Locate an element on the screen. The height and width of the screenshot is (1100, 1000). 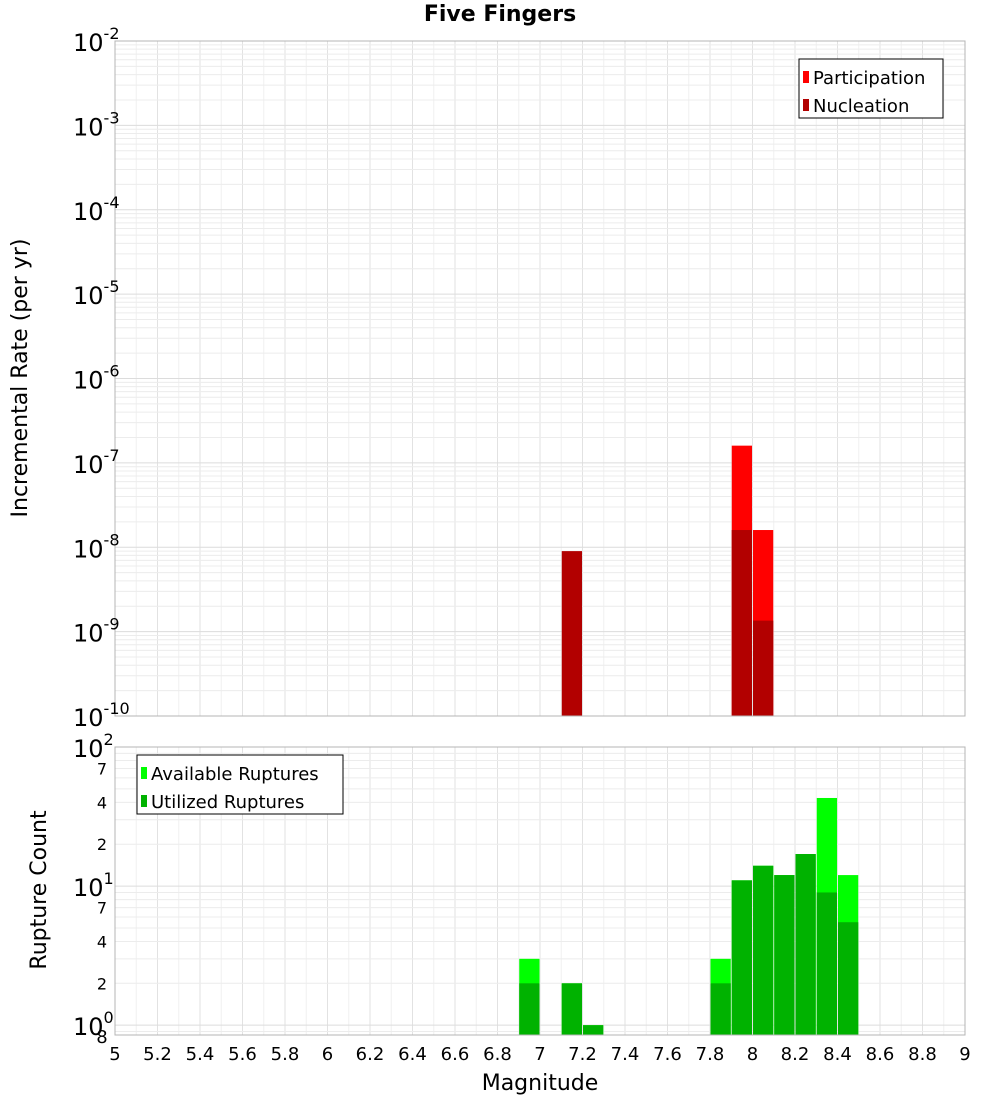
x-tick-label: 5.2 is located at coordinates (157, 1054).